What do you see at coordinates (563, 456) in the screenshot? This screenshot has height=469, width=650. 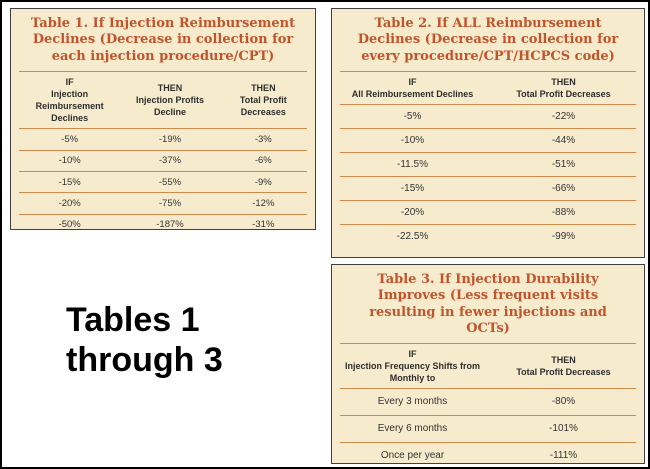 I see `table-cell: -111%` at bounding box center [563, 456].